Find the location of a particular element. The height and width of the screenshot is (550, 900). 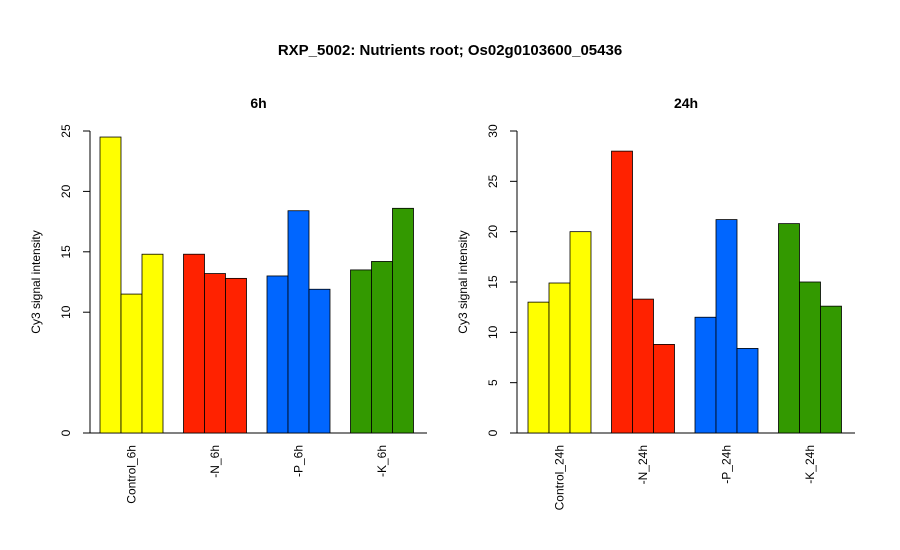

x-category-label: -N_6h is located at coordinates (215, 461).